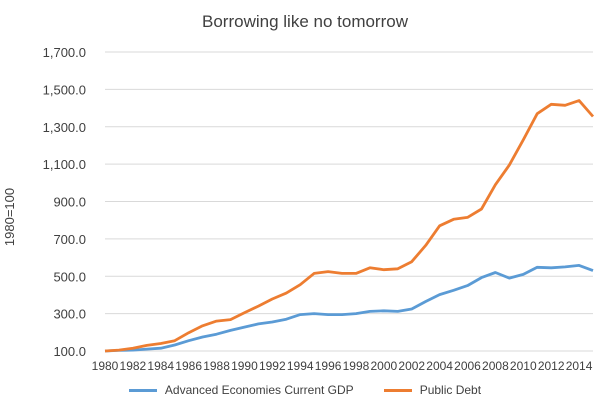 This screenshot has height=409, width=610. I want to click on x-tick-label: 1984, so click(160, 366).